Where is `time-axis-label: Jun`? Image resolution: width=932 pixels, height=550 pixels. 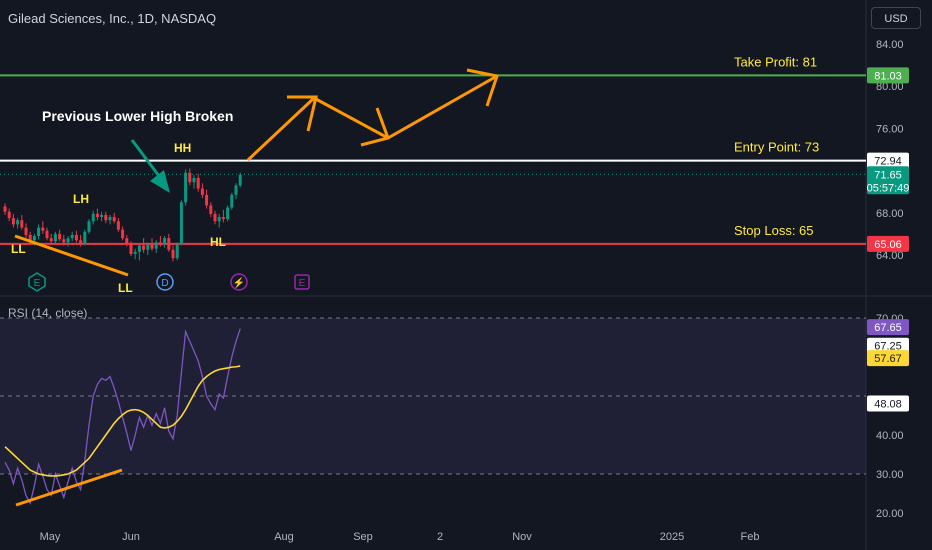
time-axis-label: Jun is located at coordinates (131, 537).